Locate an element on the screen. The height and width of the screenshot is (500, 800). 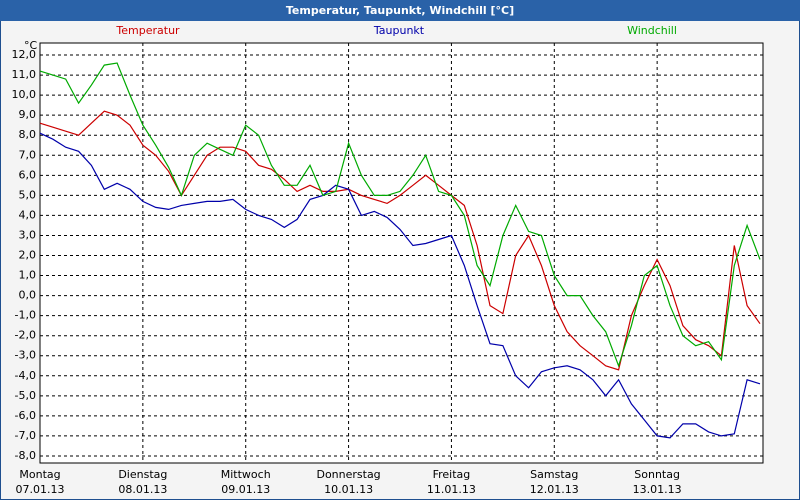
x-tick-label: Montag is located at coordinates (39, 474).